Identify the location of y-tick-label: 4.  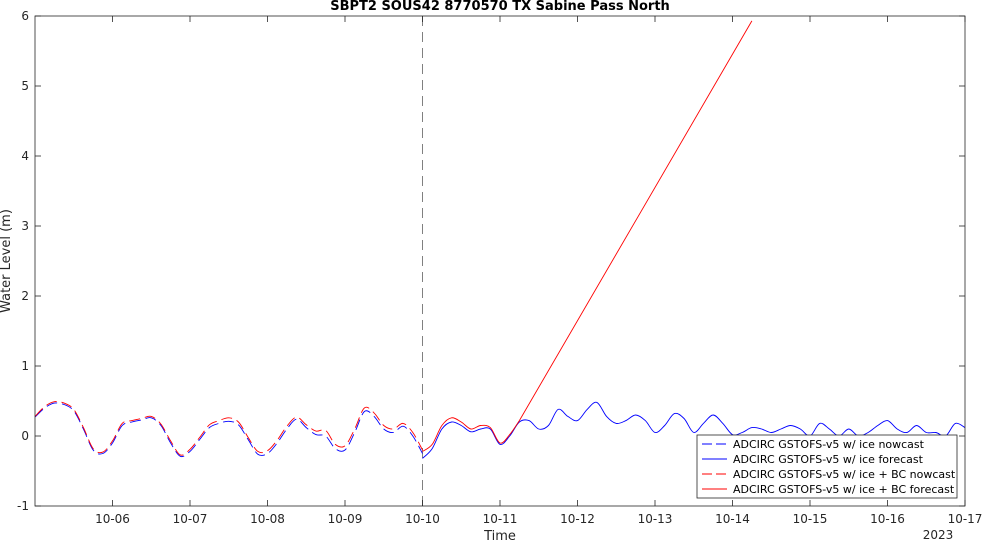
(25, 156).